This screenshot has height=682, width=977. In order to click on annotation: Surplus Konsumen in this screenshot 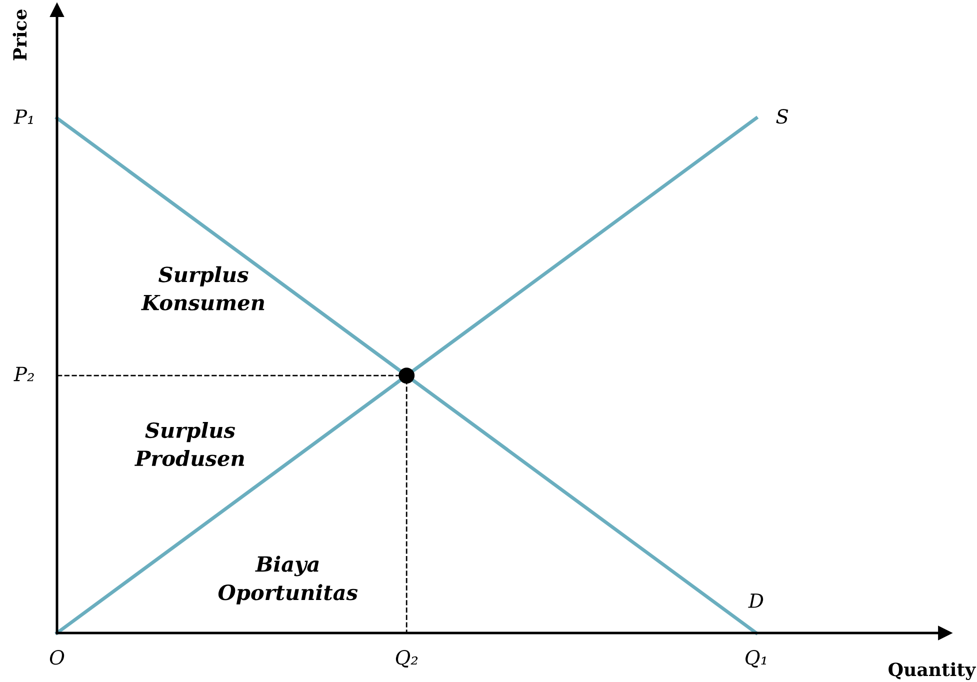, I will do `click(202, 288)`.